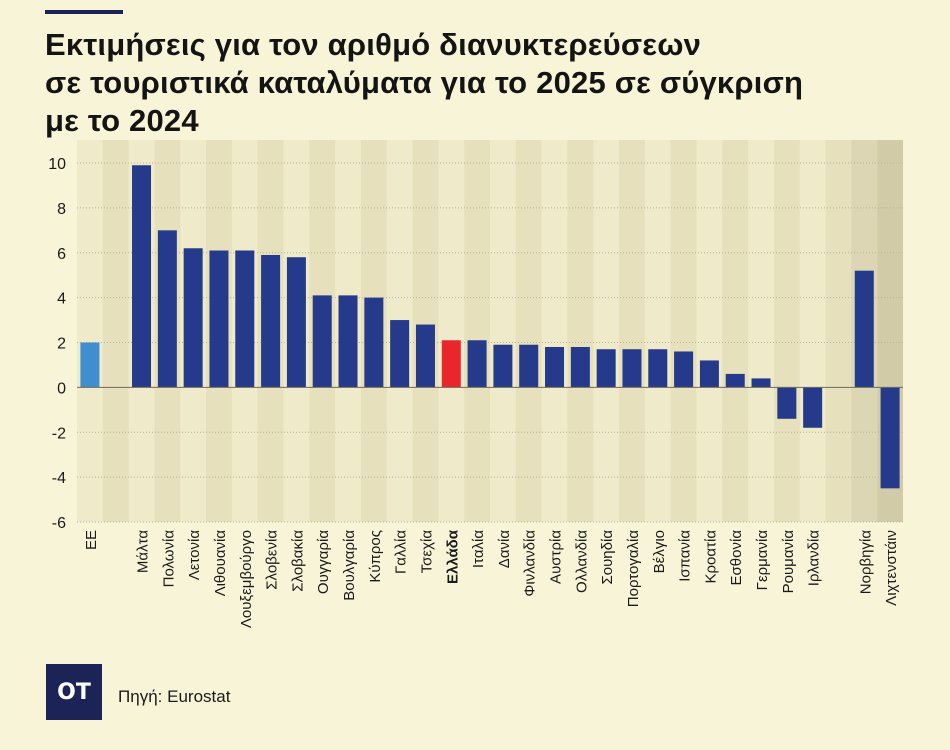  I want to click on category-label: Κροατία, so click(710, 557).